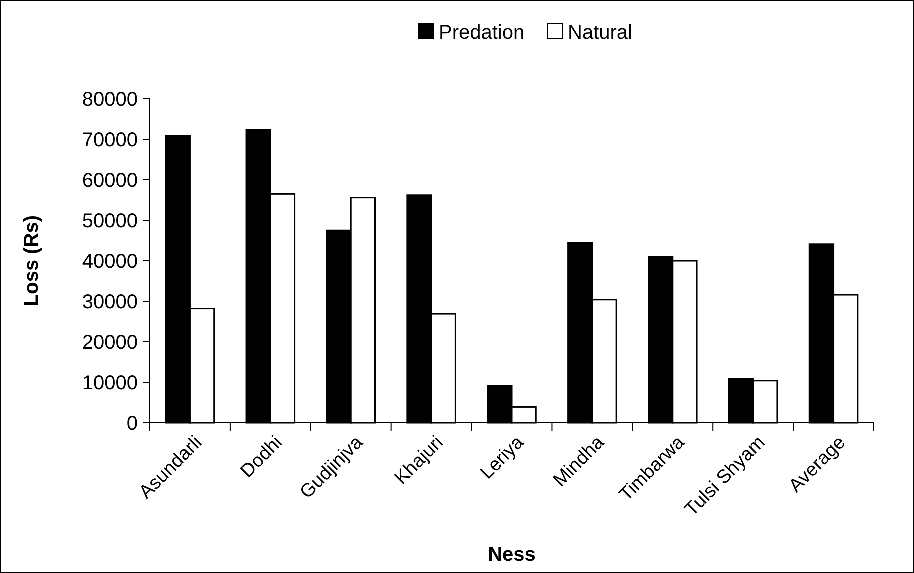 The image size is (914, 573). Describe the element at coordinates (110, 343) in the screenshot. I see `y-tick-label: 20000` at that location.